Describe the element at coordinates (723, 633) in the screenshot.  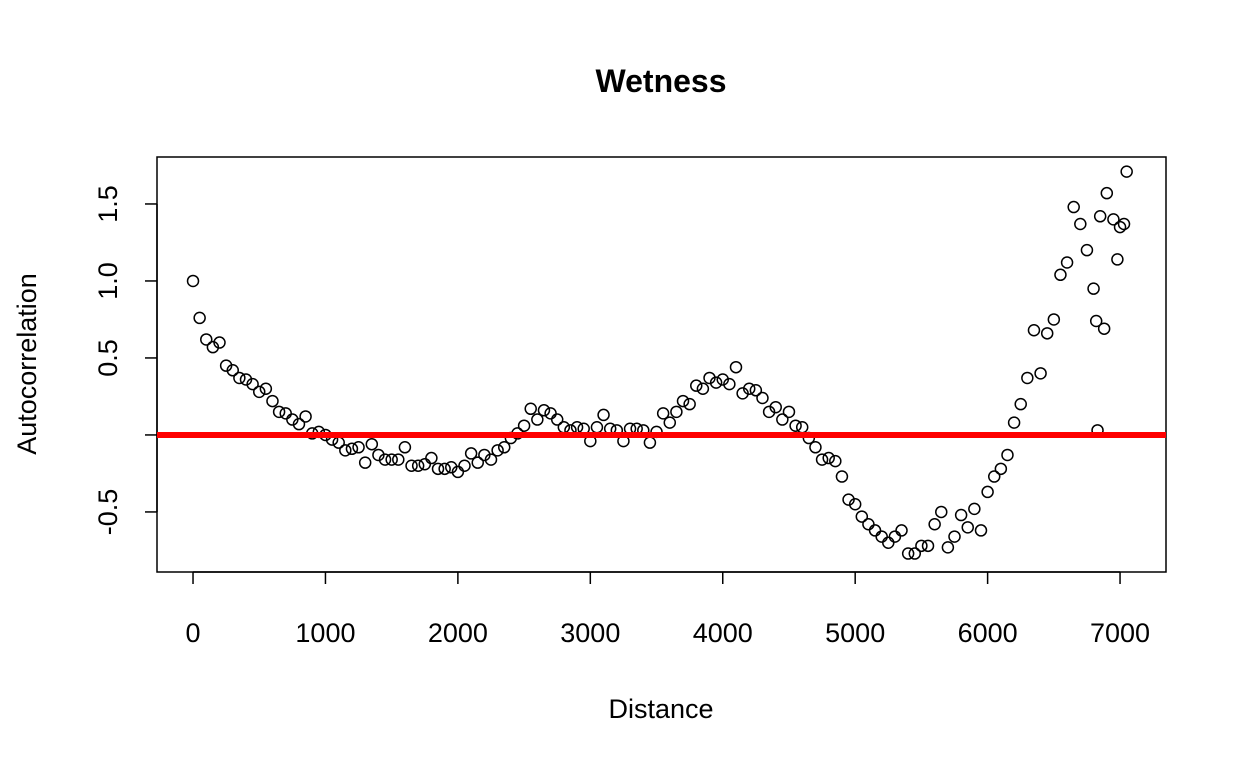
I see `x-tick-label: 4000` at that location.